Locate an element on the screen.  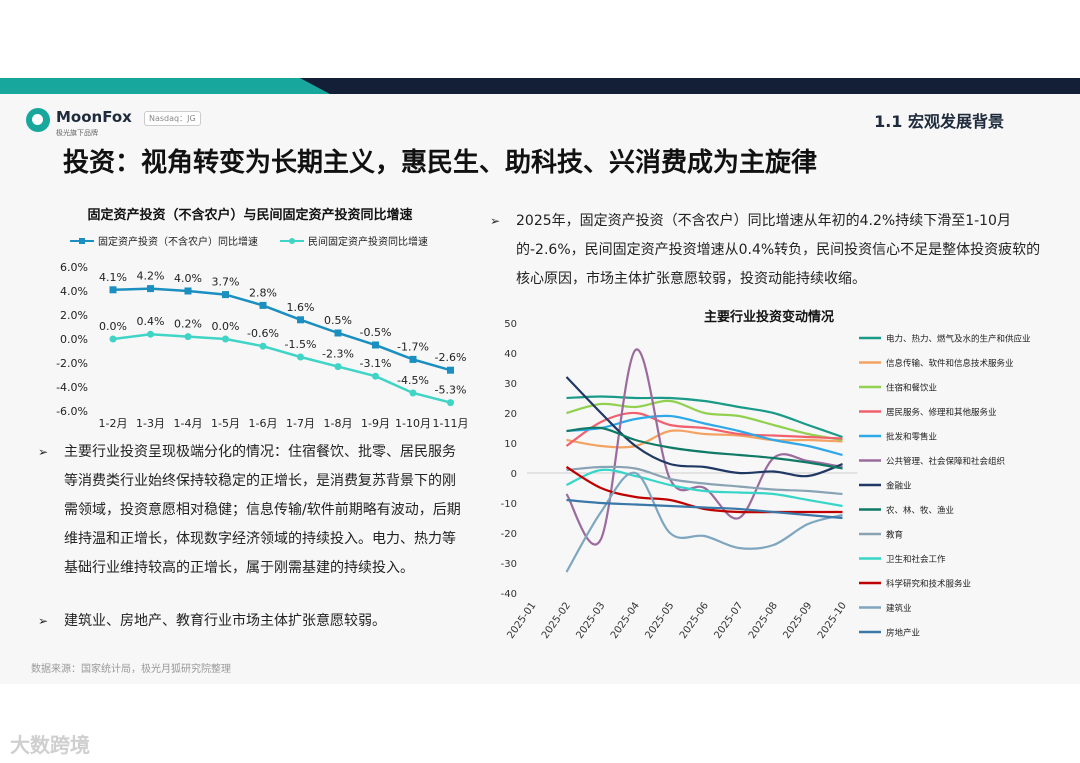
x-tick-label: 2025-07 is located at coordinates (728, 620).